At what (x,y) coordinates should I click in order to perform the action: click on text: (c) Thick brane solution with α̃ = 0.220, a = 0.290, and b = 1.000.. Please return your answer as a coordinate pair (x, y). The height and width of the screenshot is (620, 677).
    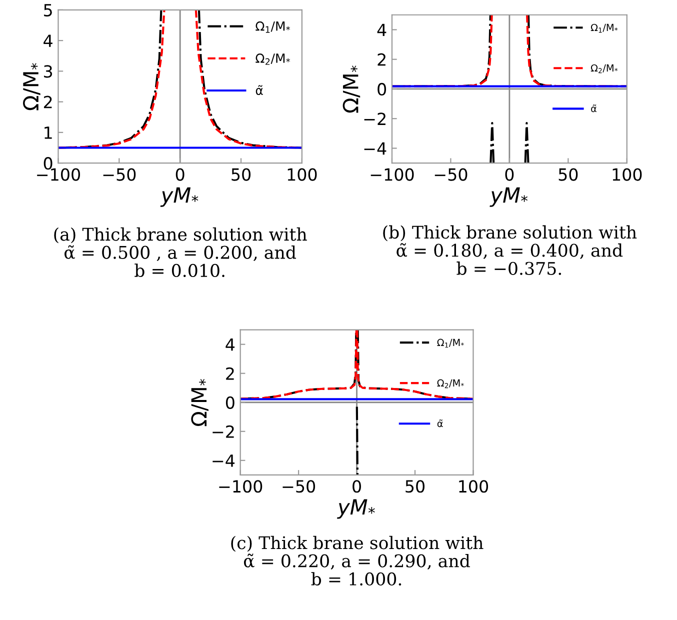
    Looking at the image, I should click on (357, 561).